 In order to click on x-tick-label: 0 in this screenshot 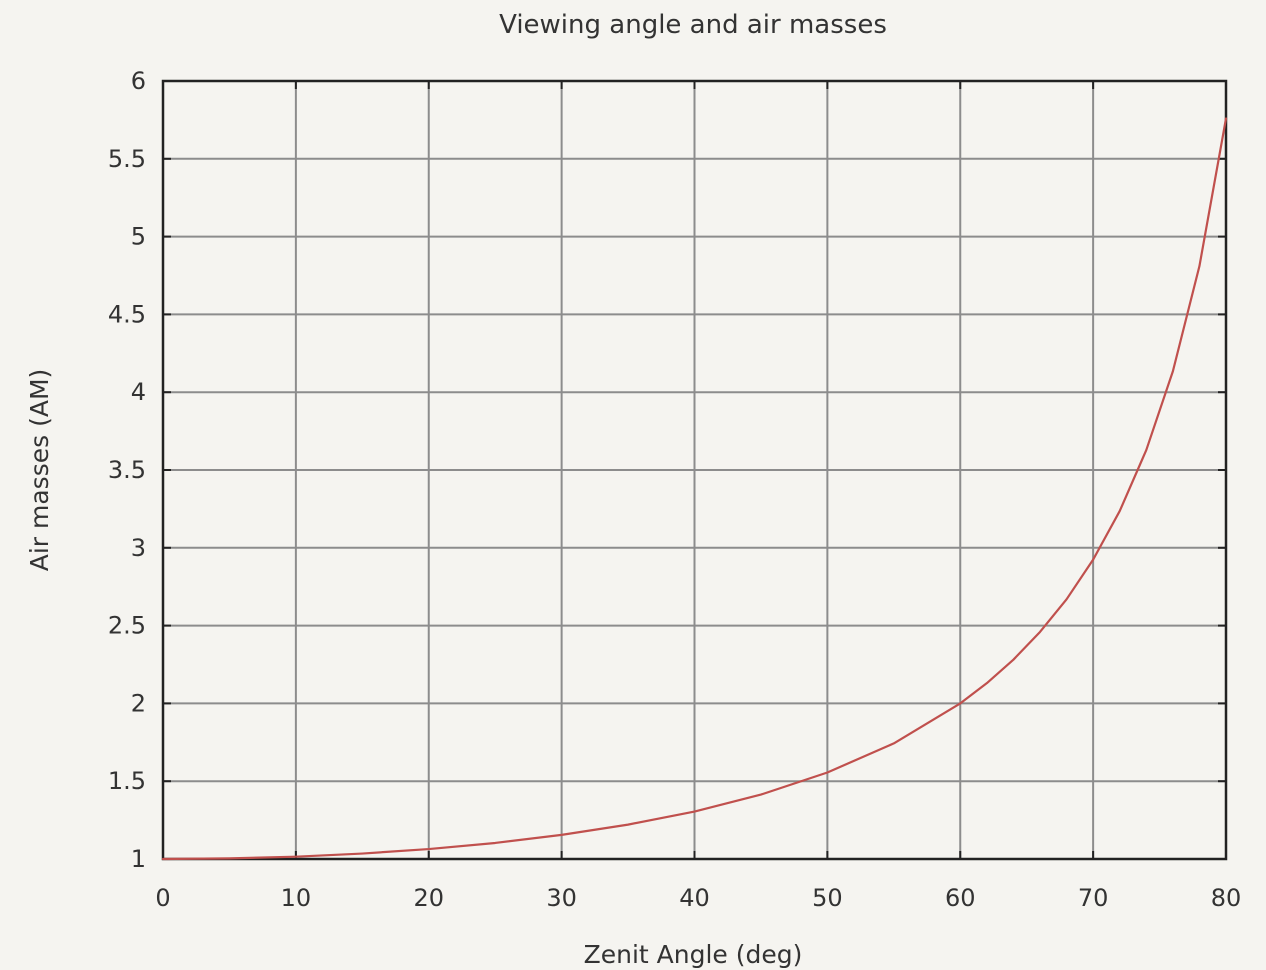, I will do `click(162, 898)`.